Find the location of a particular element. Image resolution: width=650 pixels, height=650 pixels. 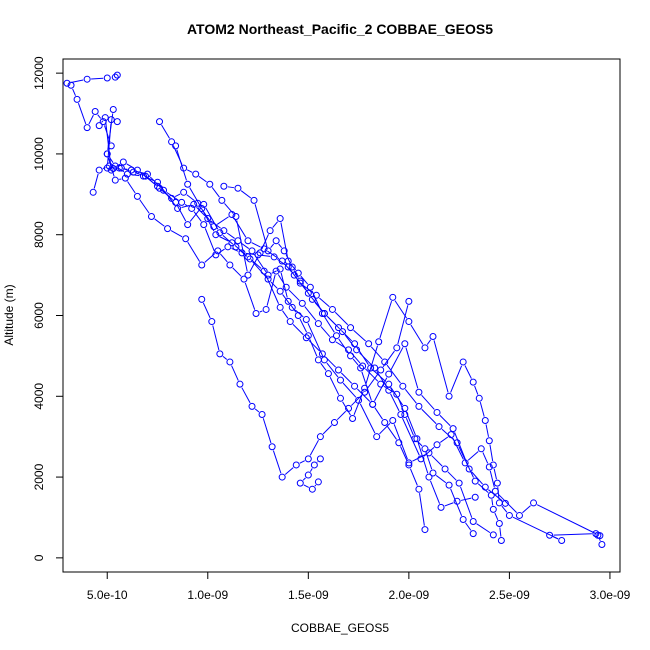

x-axis-label: COBBAE_GEOS5 is located at coordinates (340, 628).